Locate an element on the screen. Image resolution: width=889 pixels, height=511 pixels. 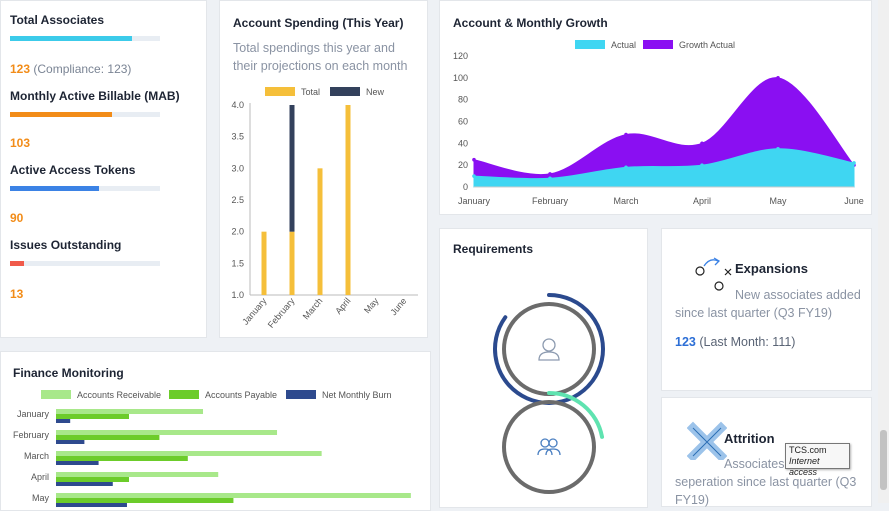
group-icon is located at coordinates (549, 447).